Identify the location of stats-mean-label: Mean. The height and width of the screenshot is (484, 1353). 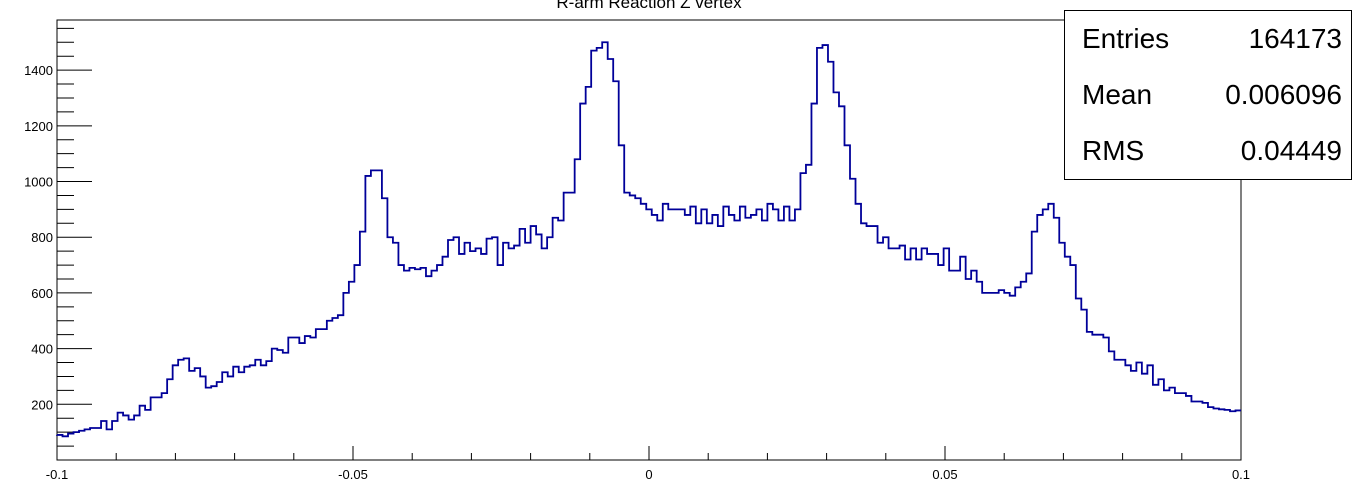
(1117, 94).